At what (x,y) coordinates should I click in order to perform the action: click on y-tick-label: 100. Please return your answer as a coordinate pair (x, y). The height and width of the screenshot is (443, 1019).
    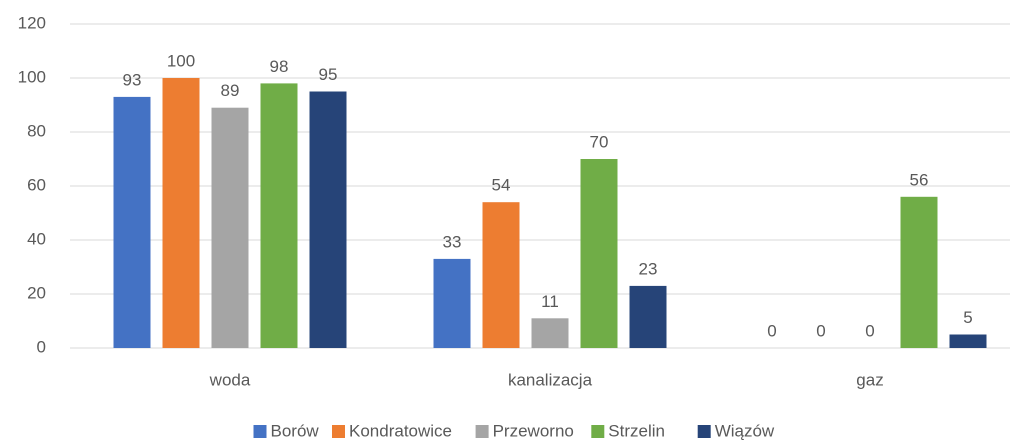
    Looking at the image, I should click on (32, 76).